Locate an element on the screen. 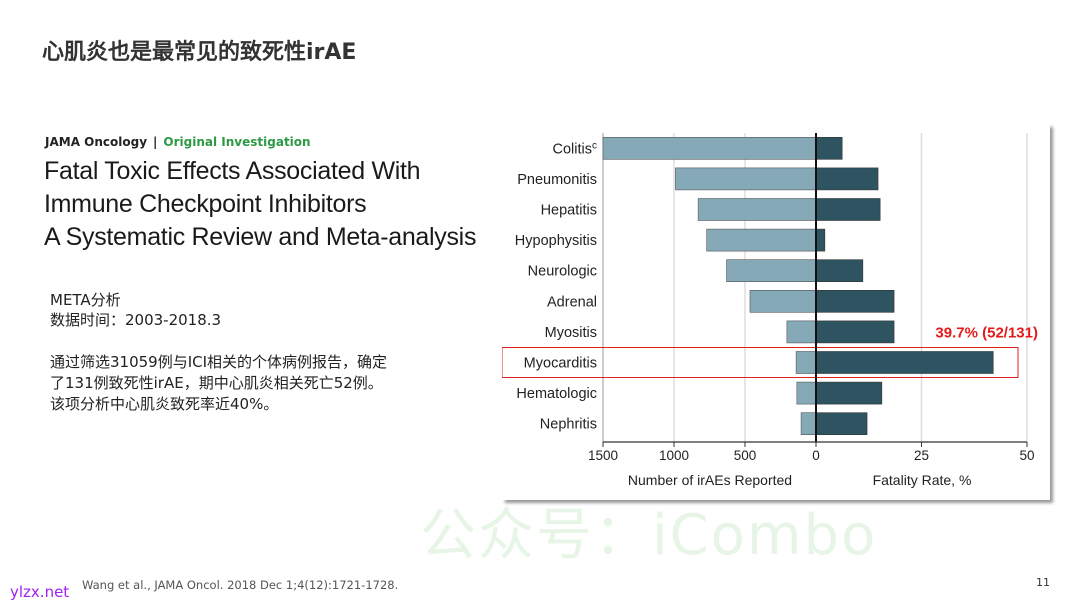 This screenshot has width=1080, height=608. category-label: Nephritis is located at coordinates (568, 425).